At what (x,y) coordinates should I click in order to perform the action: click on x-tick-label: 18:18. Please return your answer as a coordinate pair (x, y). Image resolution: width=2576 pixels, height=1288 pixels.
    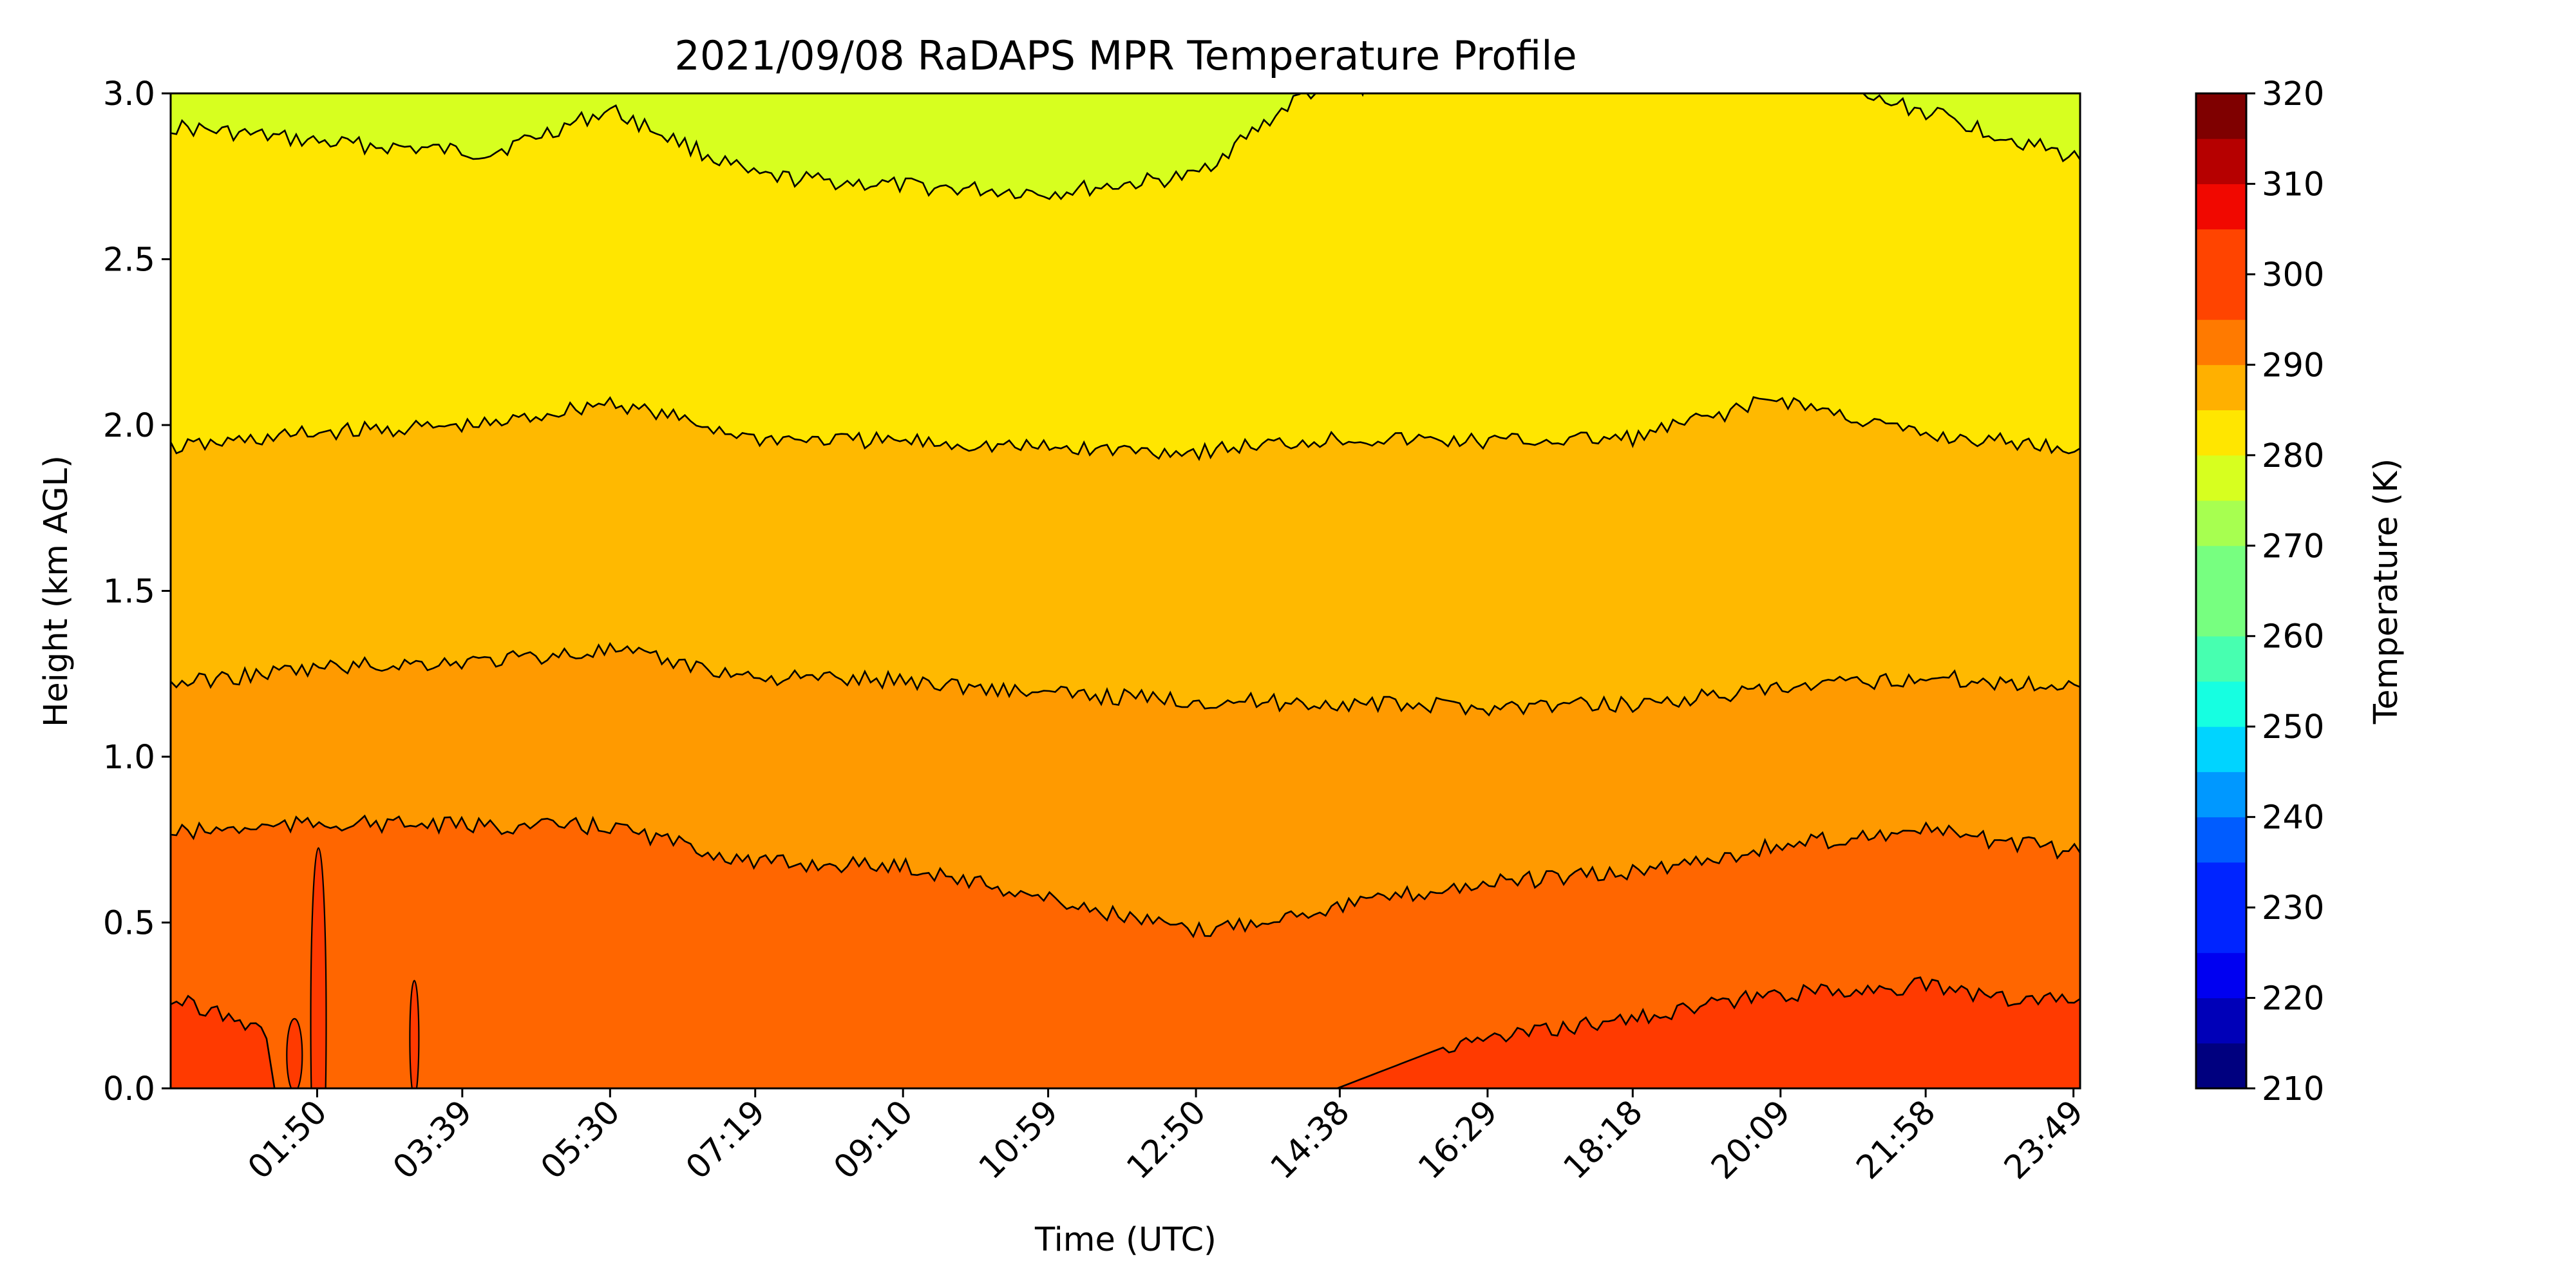
    Looking at the image, I should click on (1604, 1140).